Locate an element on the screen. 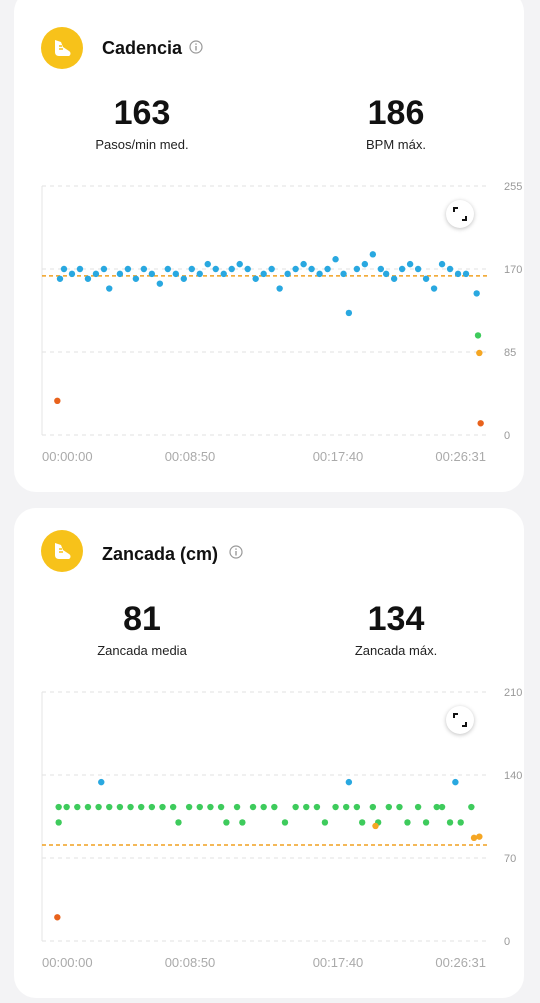  max-cadence-label: BPM máx. is located at coordinates (396, 144).